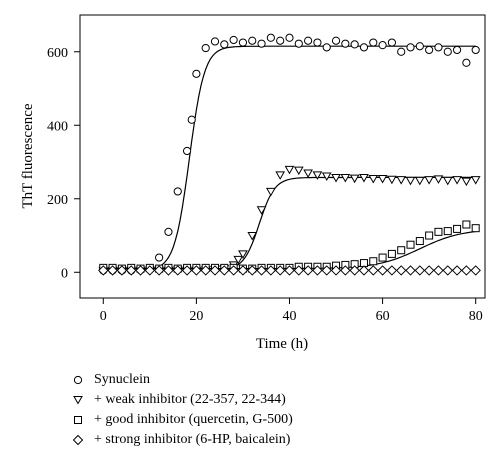 This screenshot has width=500, height=469. Describe the element at coordinates (103, 316) in the screenshot. I see `x-tick-label: 0` at that location.